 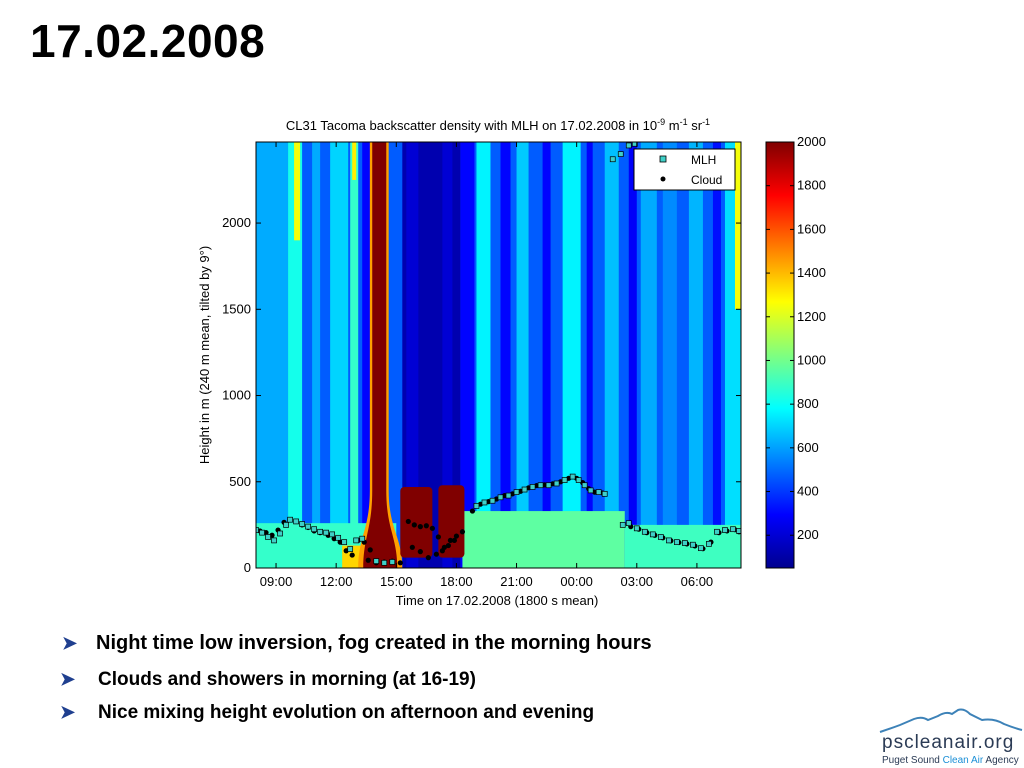 What do you see at coordinates (576, 581) in the screenshot?
I see `x-tick-label: 00:00` at bounding box center [576, 581].